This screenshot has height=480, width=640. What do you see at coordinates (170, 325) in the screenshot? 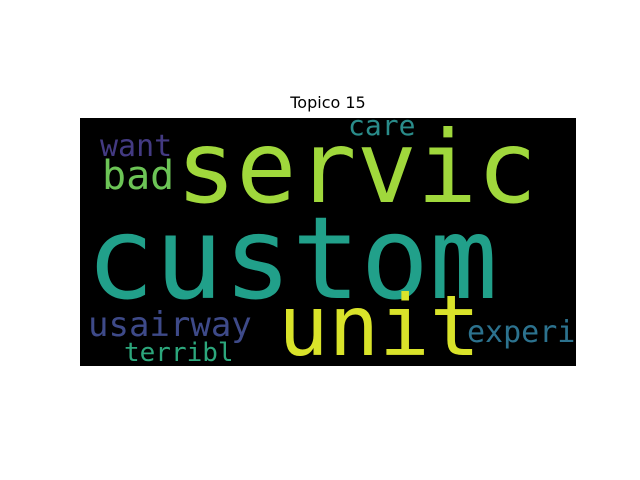
I see `word-usairway: usairway` at bounding box center [170, 325].